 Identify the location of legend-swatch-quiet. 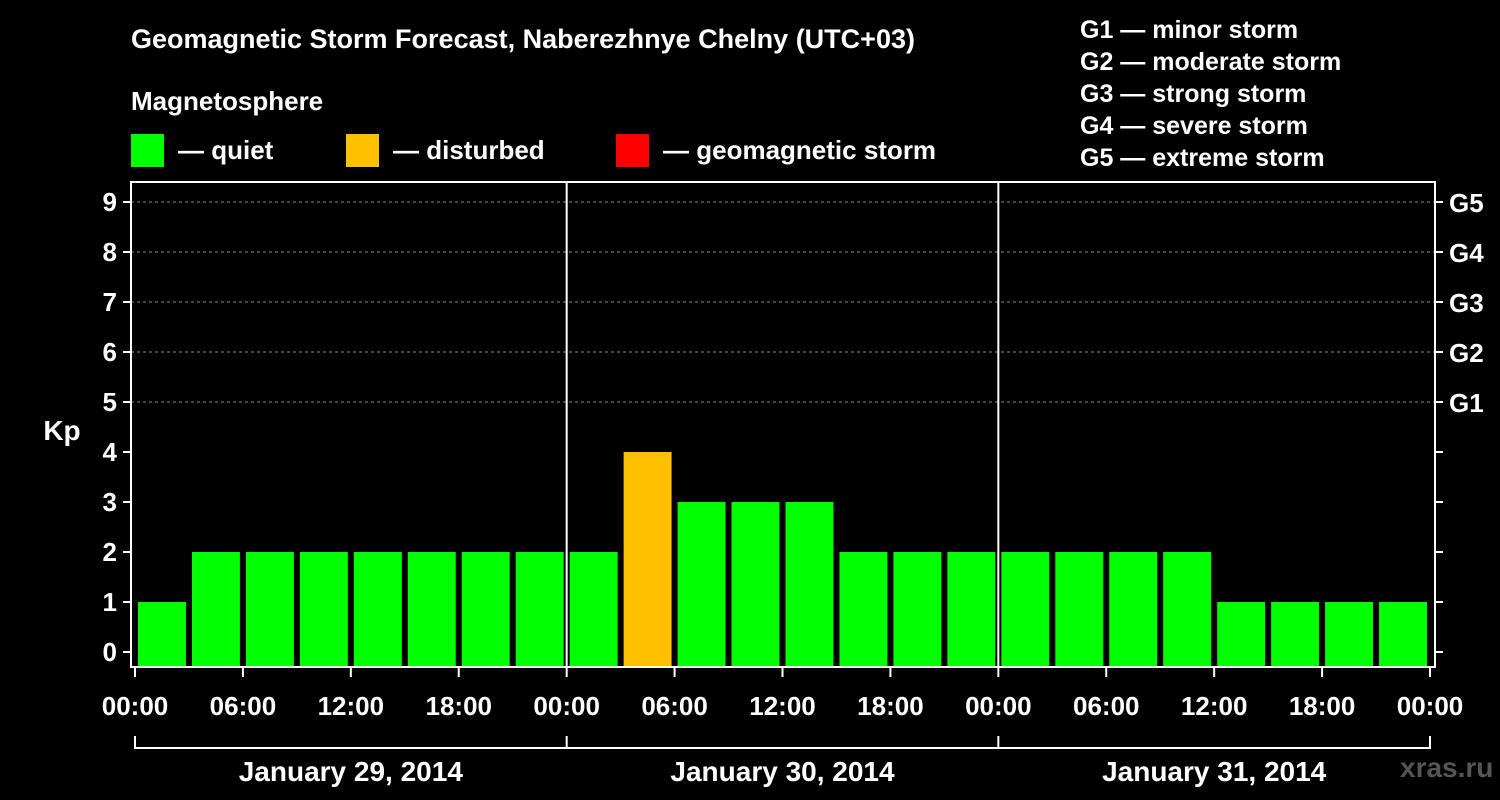
(147, 150).